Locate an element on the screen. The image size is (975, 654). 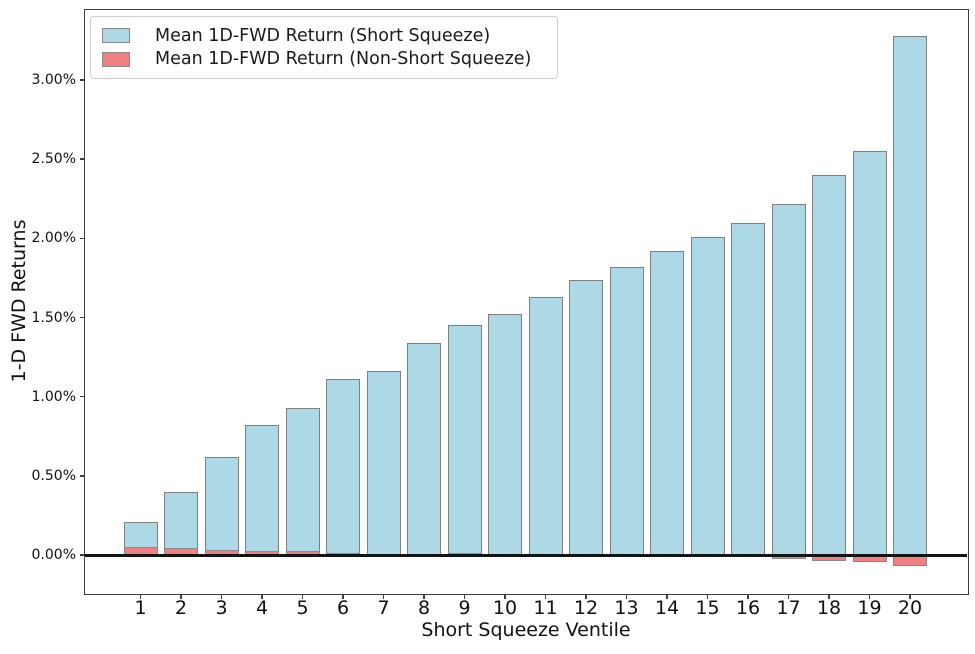
bar-short-squeeze-v4 is located at coordinates (262, 490).